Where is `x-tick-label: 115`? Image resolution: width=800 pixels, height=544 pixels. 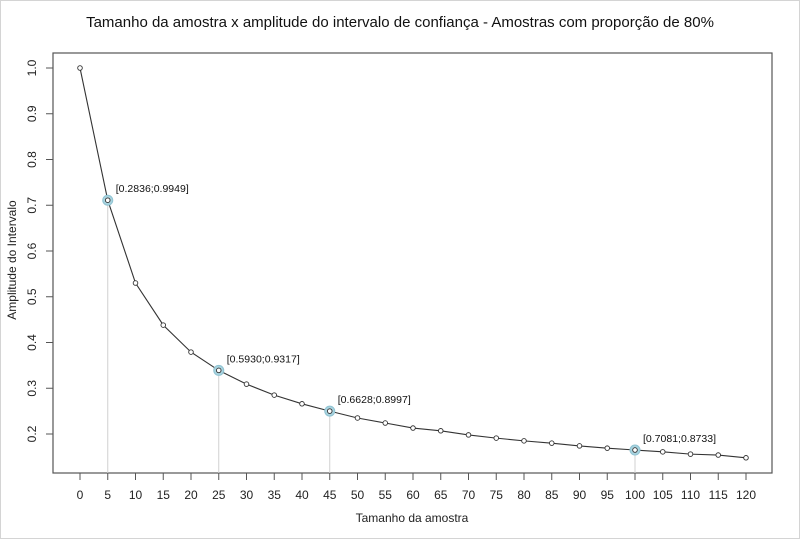 x-tick-label: 115 is located at coordinates (718, 495).